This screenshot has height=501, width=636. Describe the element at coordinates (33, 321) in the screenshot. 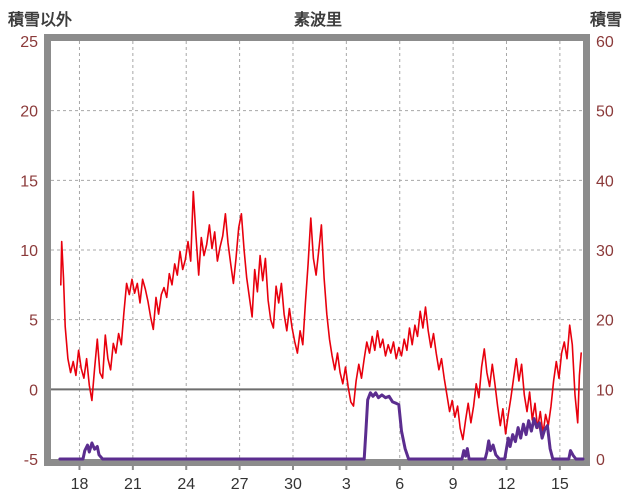

I see `left-axis-tick-label: 5` at that location.